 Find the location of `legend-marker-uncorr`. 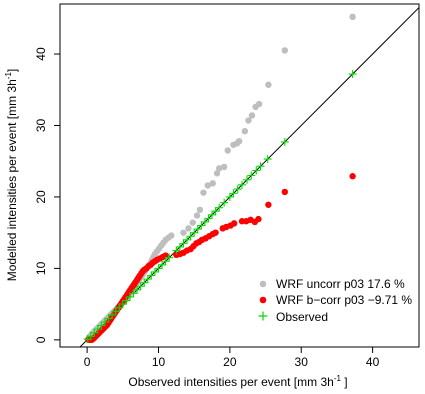

legend-marker-uncorr is located at coordinates (263, 284).